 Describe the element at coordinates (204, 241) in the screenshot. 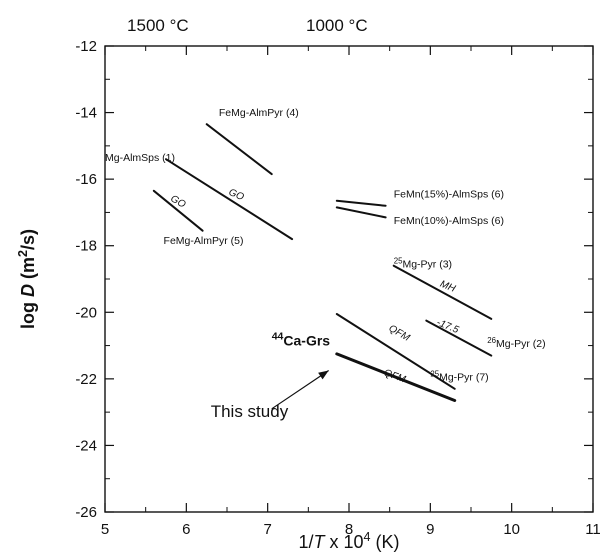

I see `series-label: FeMg-AlmPyr (5)` at that location.